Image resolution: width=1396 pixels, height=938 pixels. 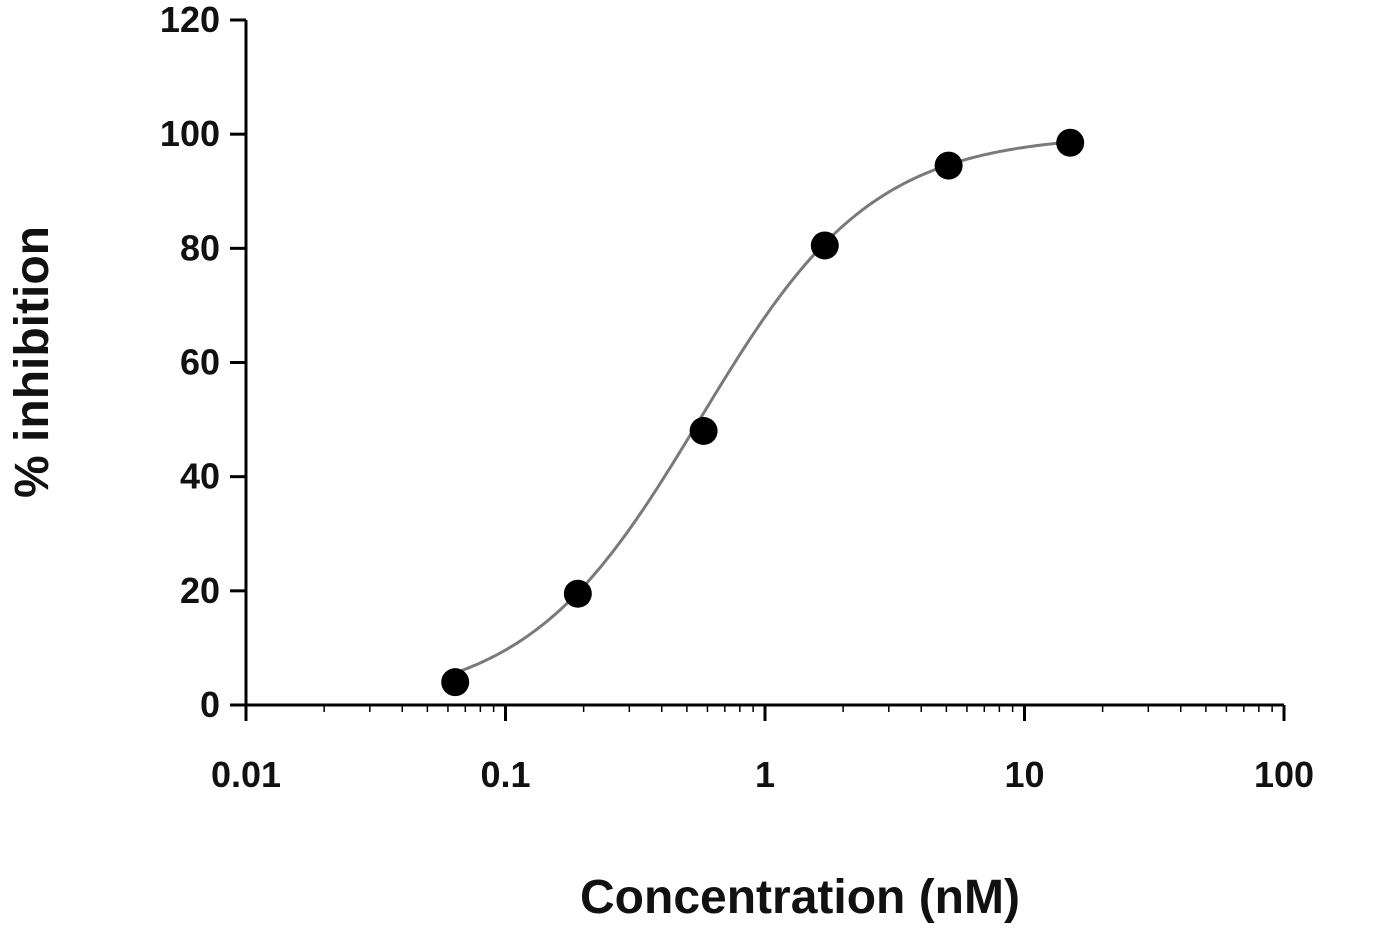 What do you see at coordinates (210, 704) in the screenshot?
I see `y-tick-label: 0` at bounding box center [210, 704].